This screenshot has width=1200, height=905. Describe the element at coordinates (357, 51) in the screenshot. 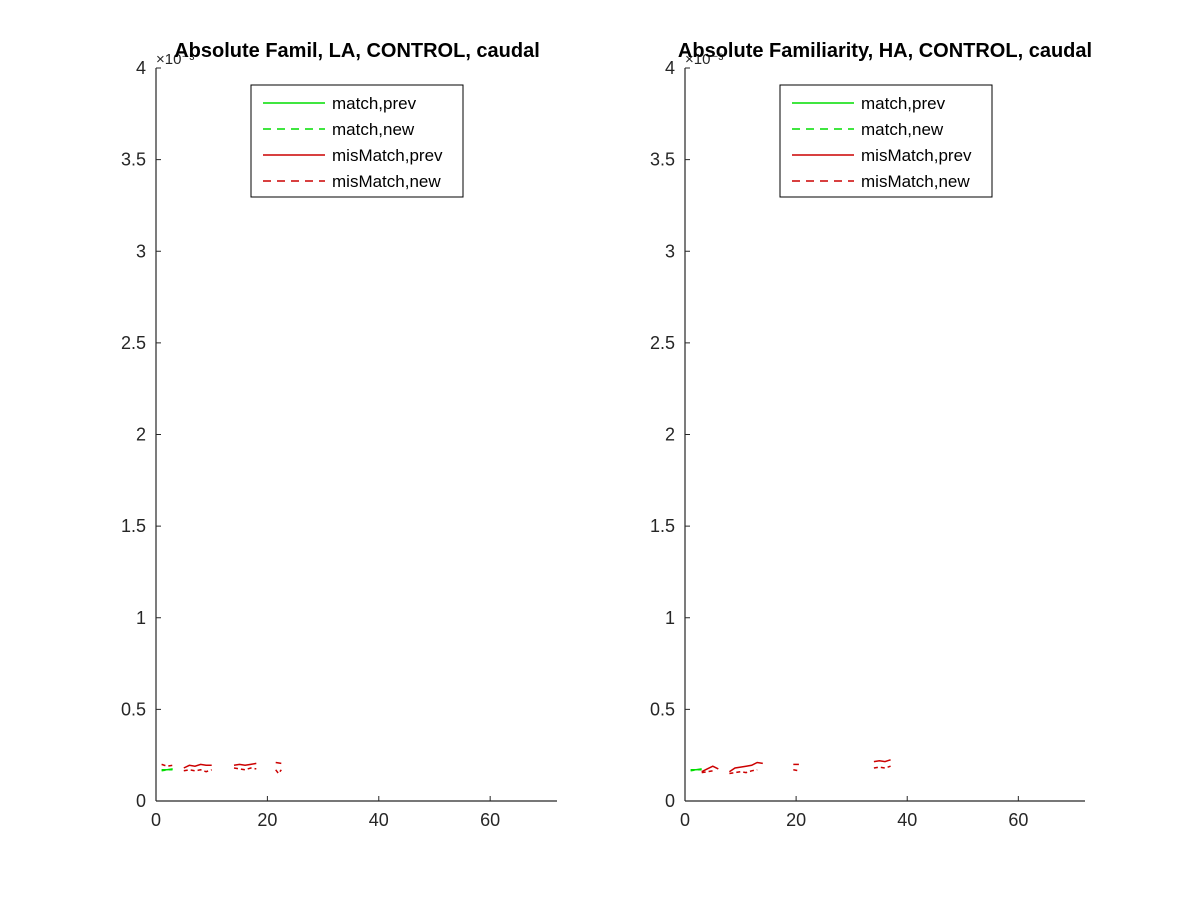

I see `chart-title: Absolute Famil, LA, CONTROL, caudal` at that location.